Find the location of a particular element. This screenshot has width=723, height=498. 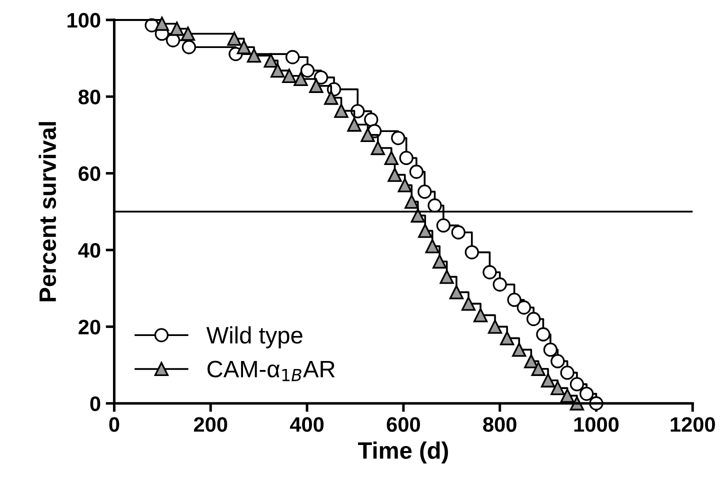

x-tick-label: 1200 is located at coordinates (692, 424).